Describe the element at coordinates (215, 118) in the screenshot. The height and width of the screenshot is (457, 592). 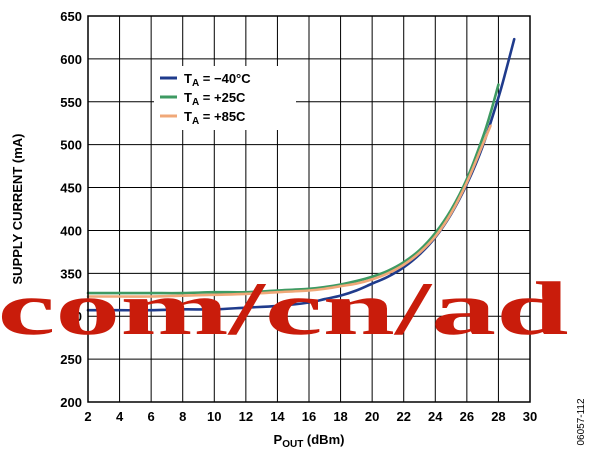
I see `legend-label: TA = +85C` at that location.